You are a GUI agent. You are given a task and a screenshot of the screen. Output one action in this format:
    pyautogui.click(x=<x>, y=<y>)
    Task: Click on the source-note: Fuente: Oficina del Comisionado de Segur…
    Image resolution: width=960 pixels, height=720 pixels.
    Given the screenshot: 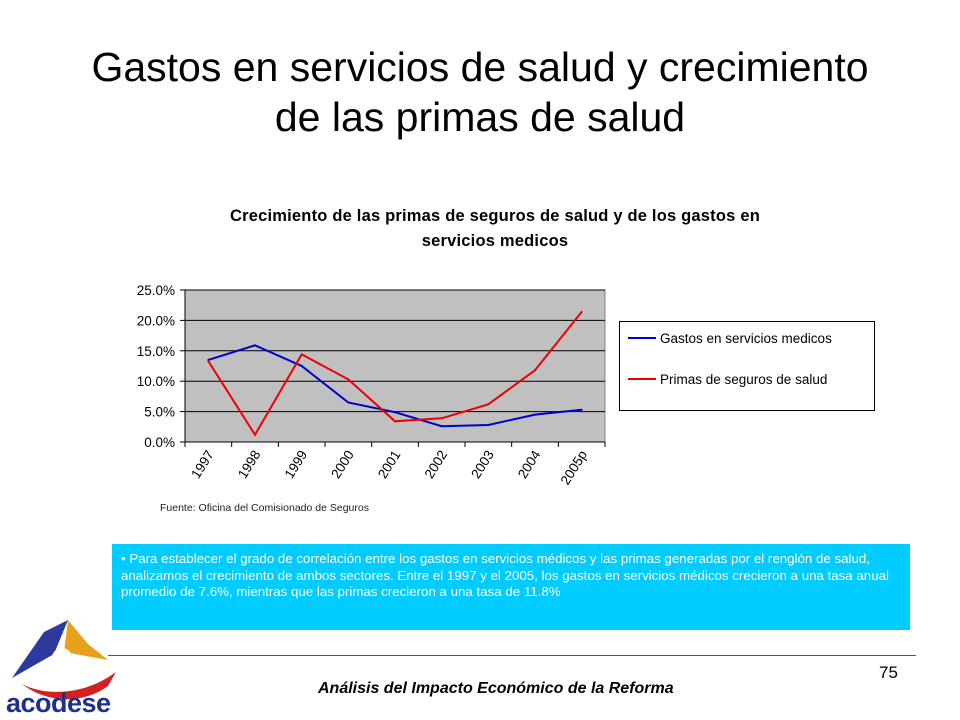 What is the action you would take?
    pyautogui.click(x=264, y=508)
    